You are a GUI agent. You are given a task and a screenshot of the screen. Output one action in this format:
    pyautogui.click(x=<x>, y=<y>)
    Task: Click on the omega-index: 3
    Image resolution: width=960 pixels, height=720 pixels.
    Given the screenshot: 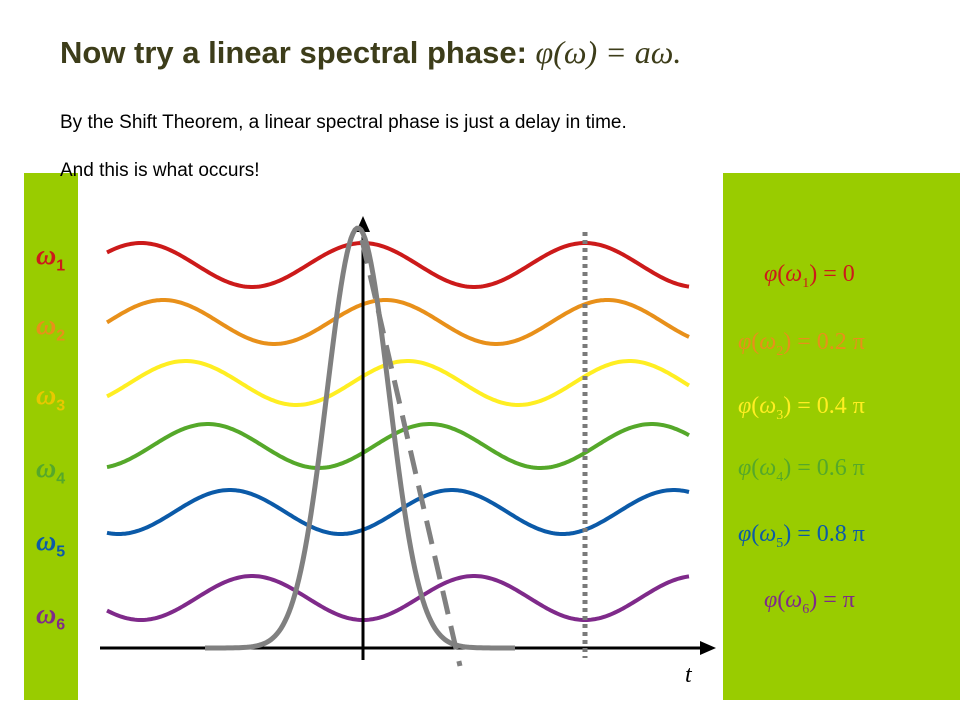 What is the action you would take?
    pyautogui.click(x=61, y=406)
    